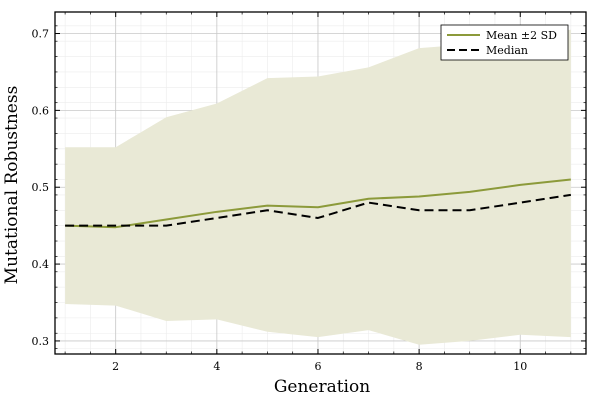 This screenshot has height=400, width=600. Describe the element at coordinates (322, 387) in the screenshot. I see `x-axis-title: Generation` at that location.